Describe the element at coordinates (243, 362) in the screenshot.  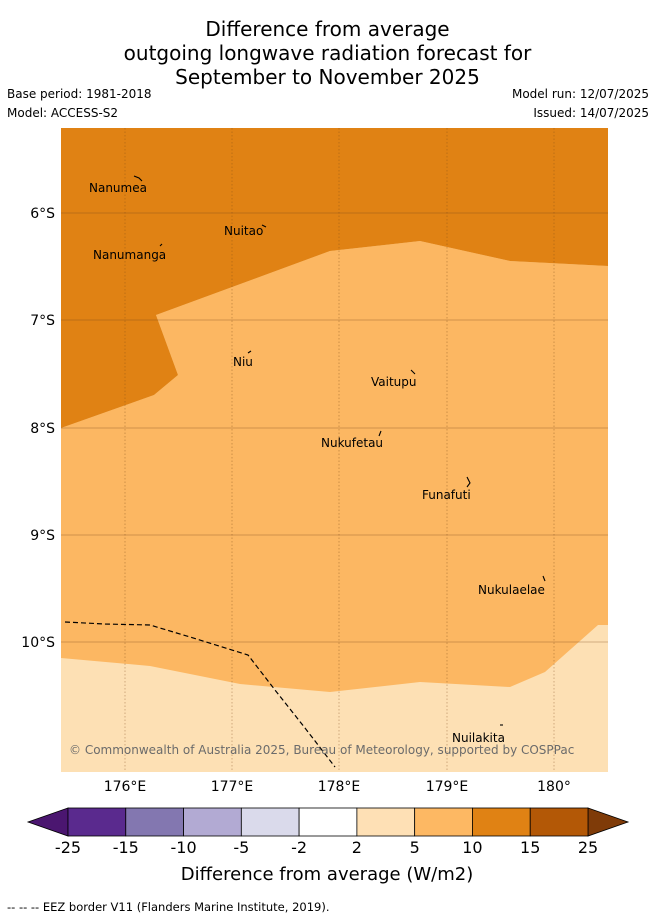
I see `island-label-niu: Niu` at that location.